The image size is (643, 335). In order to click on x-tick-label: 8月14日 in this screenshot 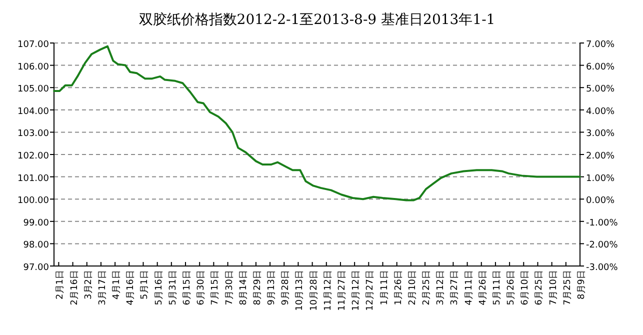, I will do `click(243, 288)`.